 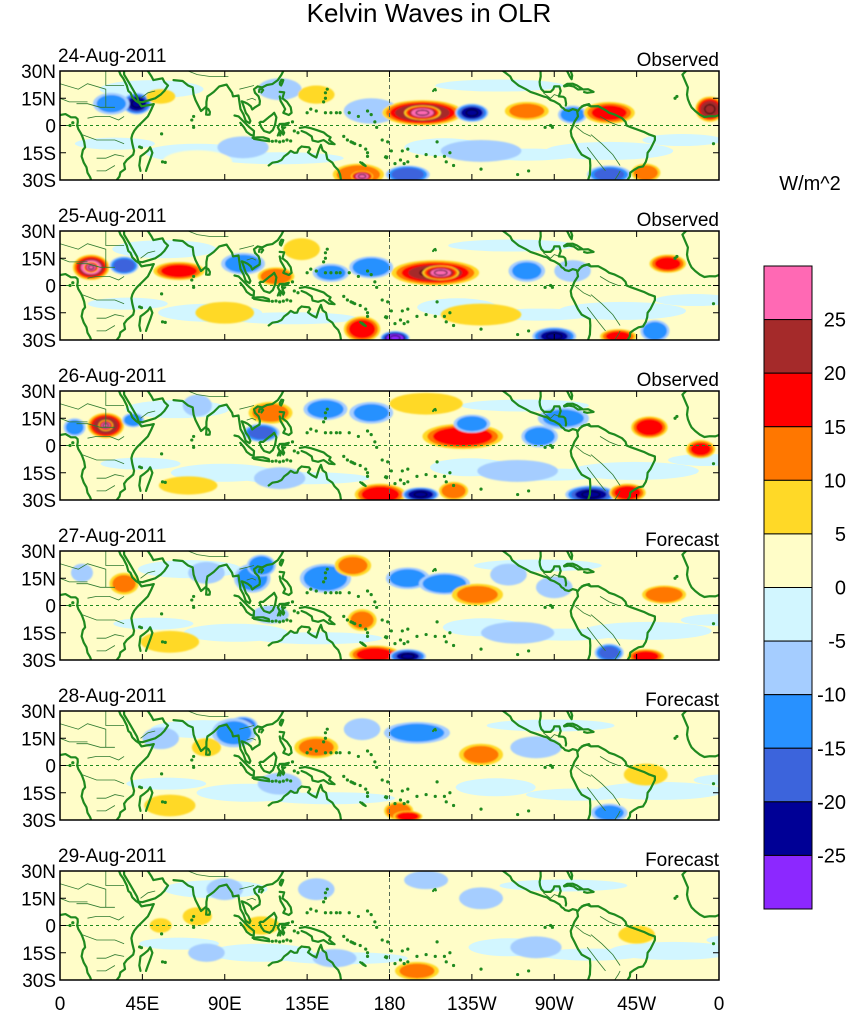 What do you see at coordinates (38, 259) in the screenshot?
I see `y-tick-label: 15N` at bounding box center [38, 259].